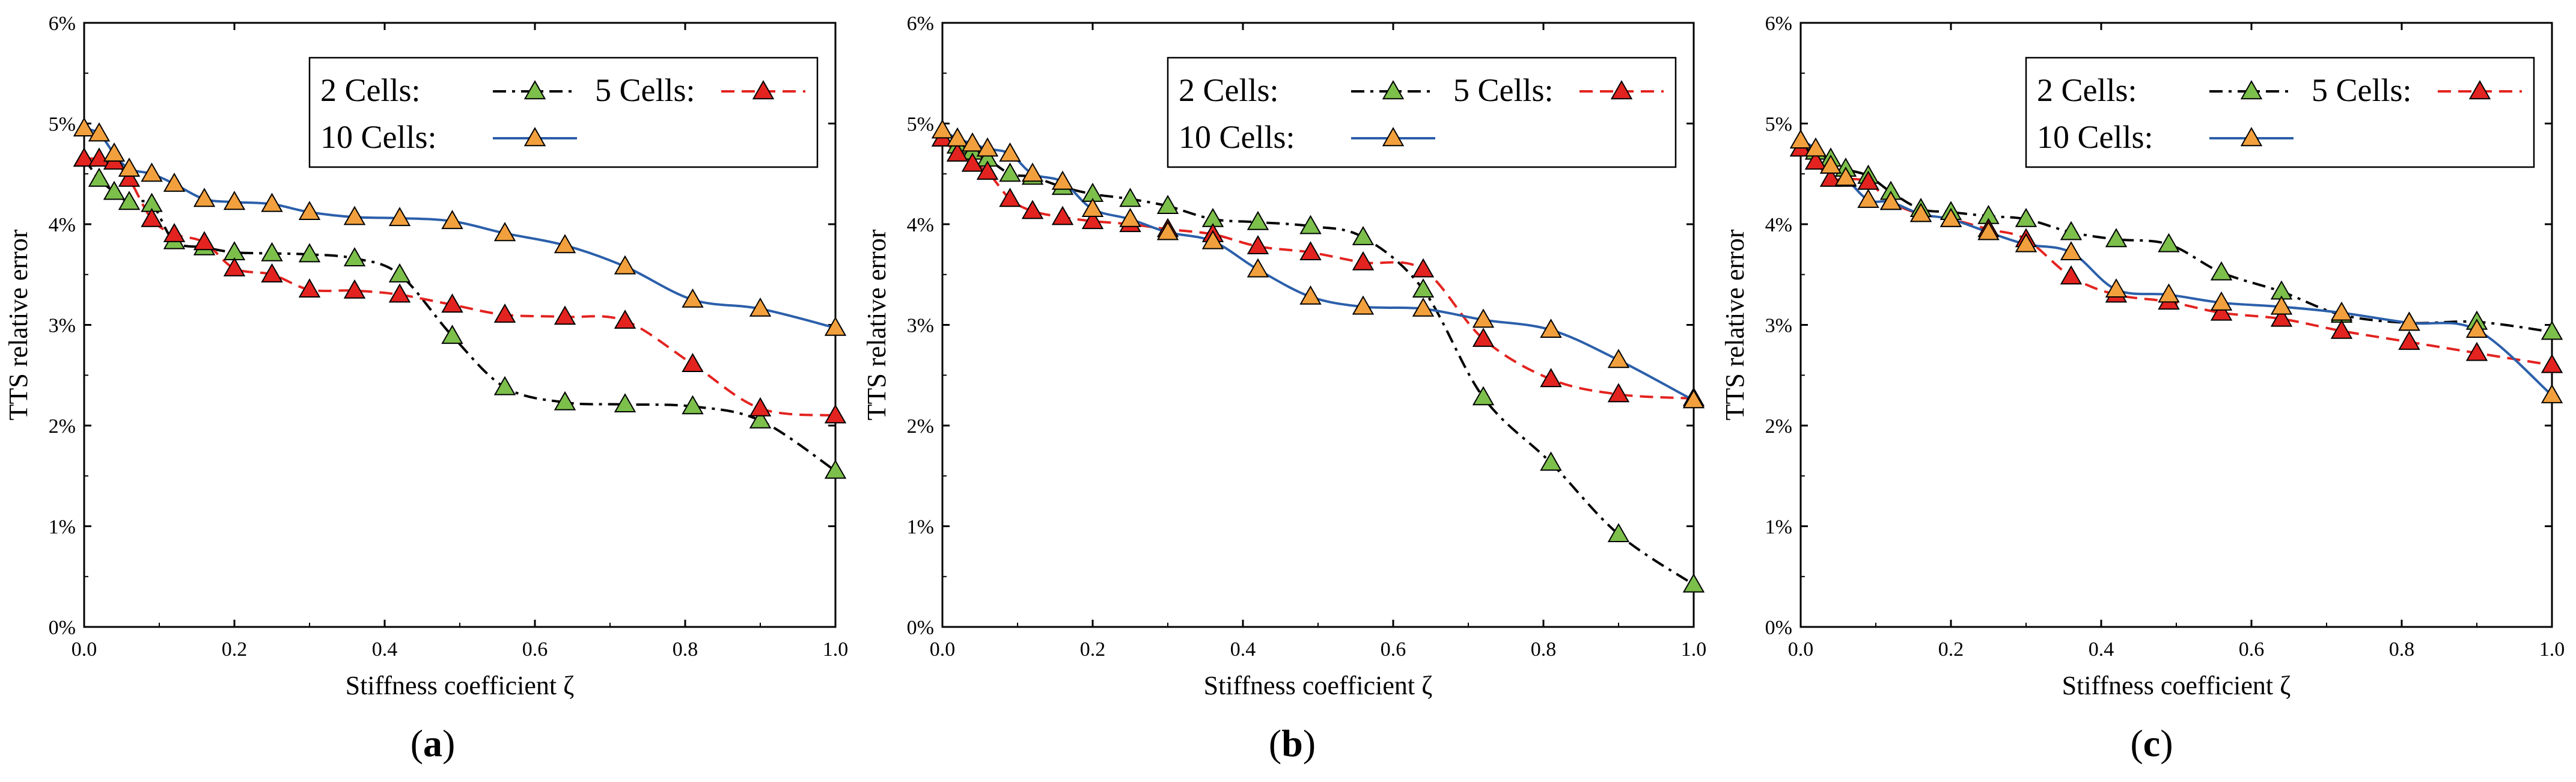 This screenshot has width=2576, height=782. I want to click on panel-label-letter: b, so click(1292, 743).